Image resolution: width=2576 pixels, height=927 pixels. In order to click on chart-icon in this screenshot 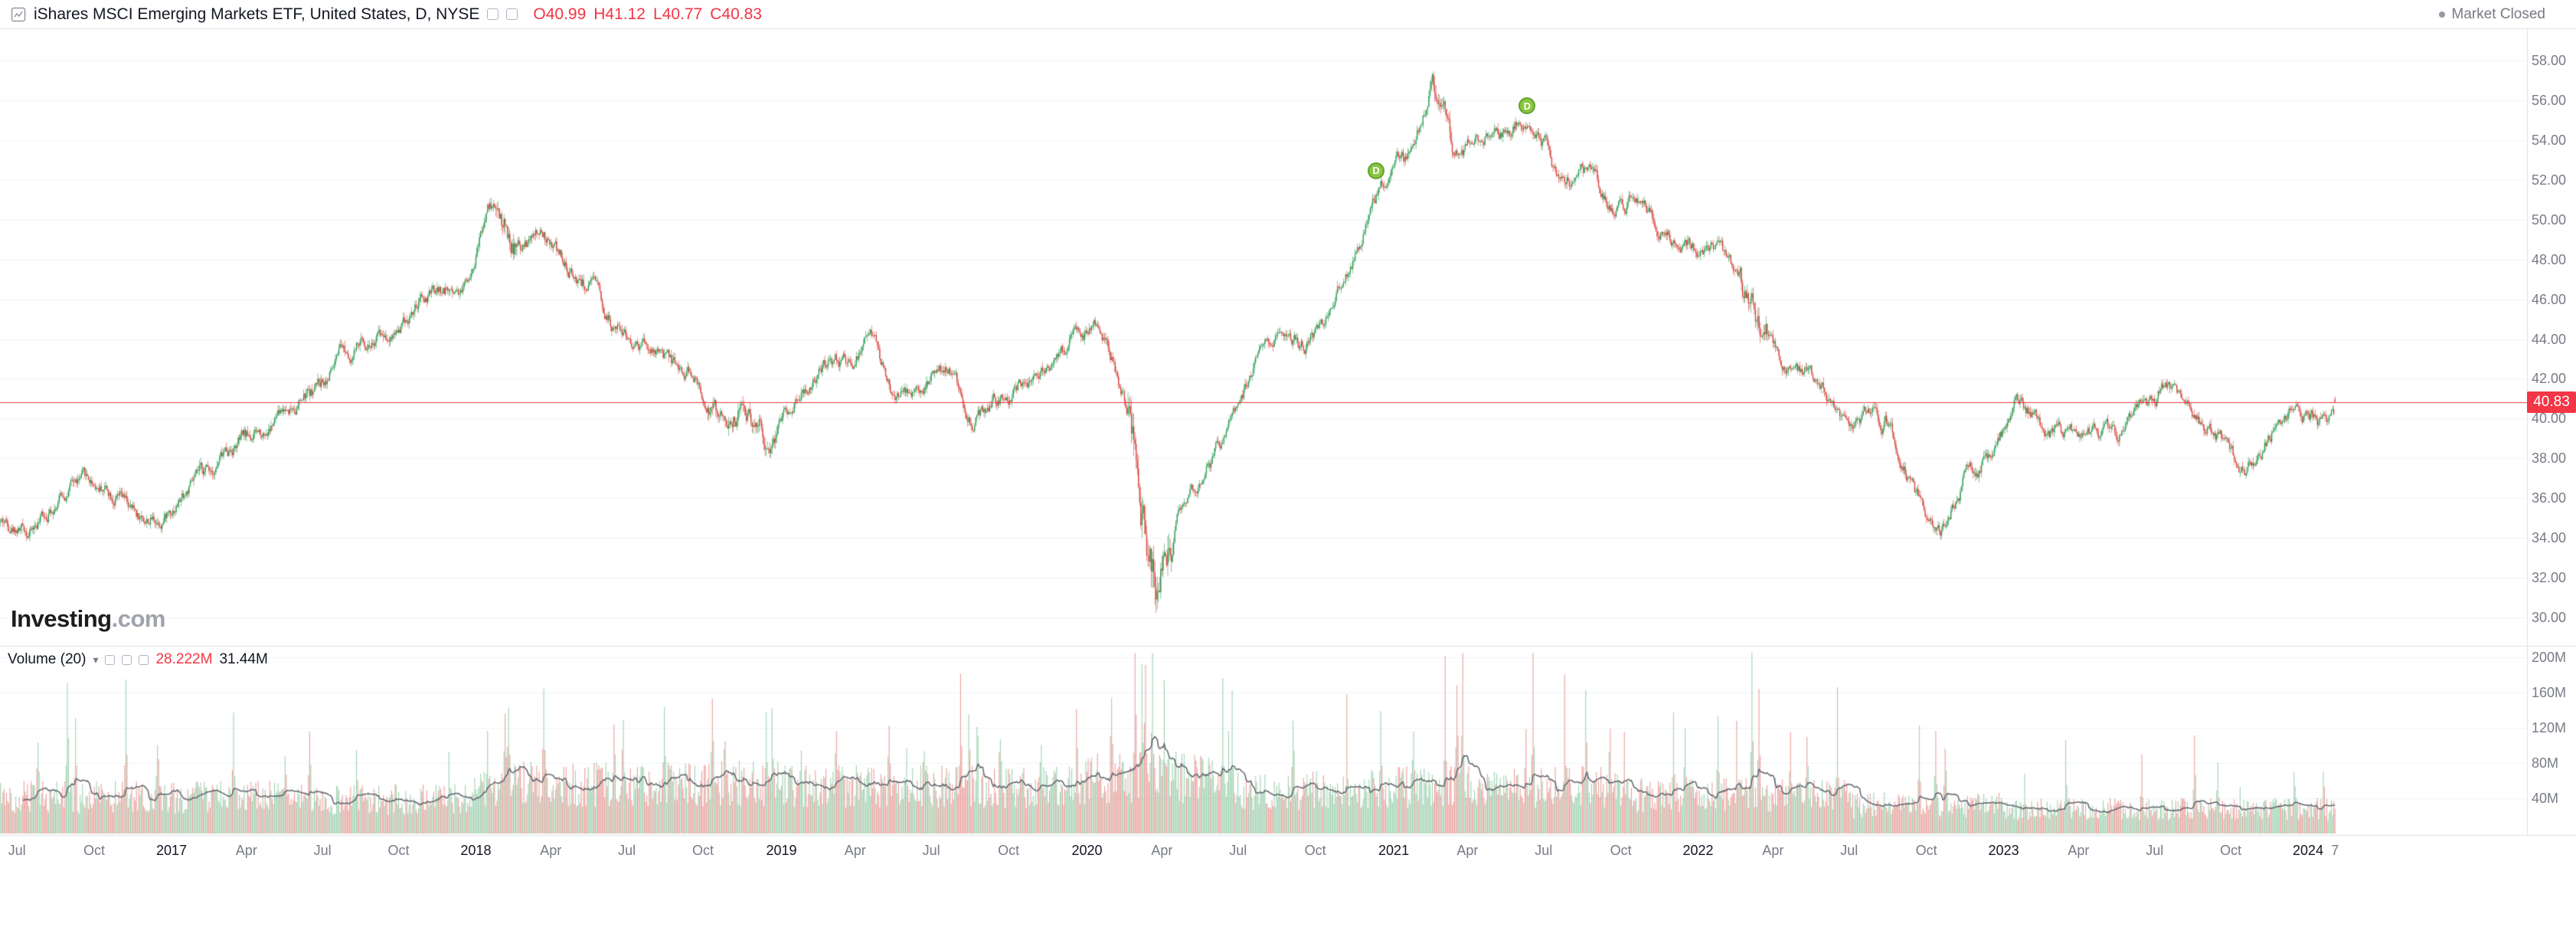, I will do `click(18, 14)`.